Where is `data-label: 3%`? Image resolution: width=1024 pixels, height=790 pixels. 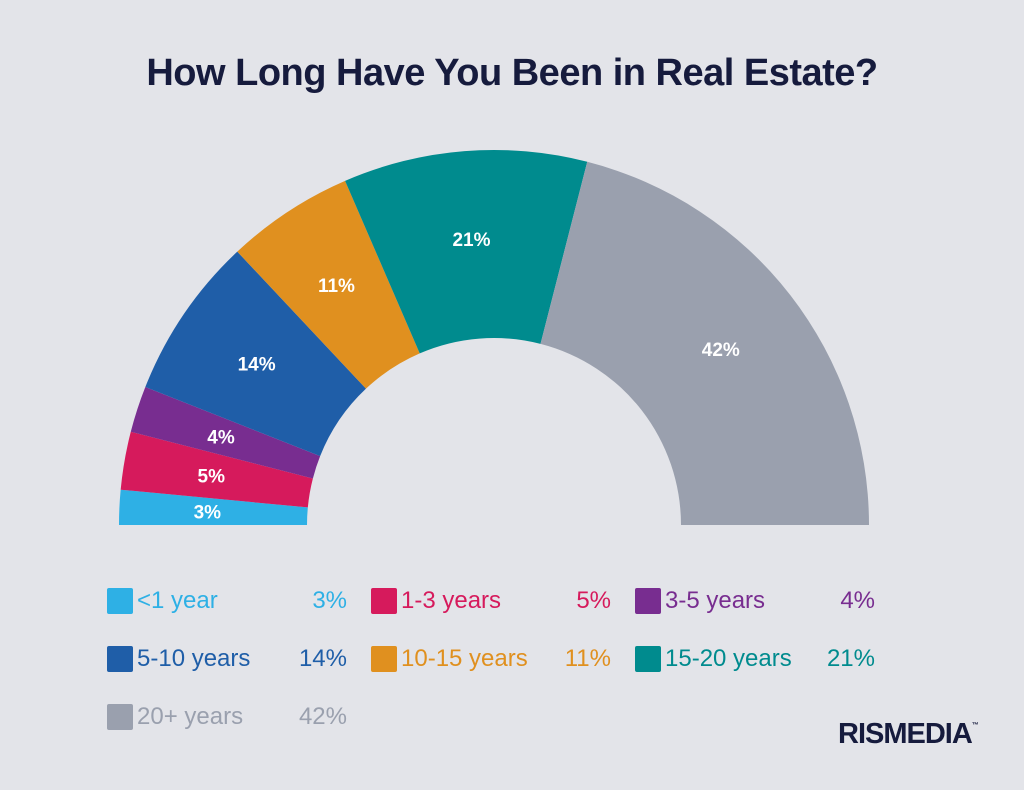 data-label: 3% is located at coordinates (208, 512).